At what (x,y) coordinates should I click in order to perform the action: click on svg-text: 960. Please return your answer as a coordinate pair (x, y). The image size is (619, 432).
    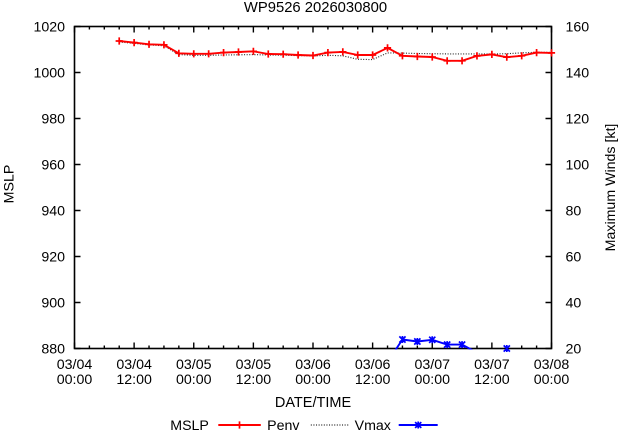
    Looking at the image, I should click on (53, 166).